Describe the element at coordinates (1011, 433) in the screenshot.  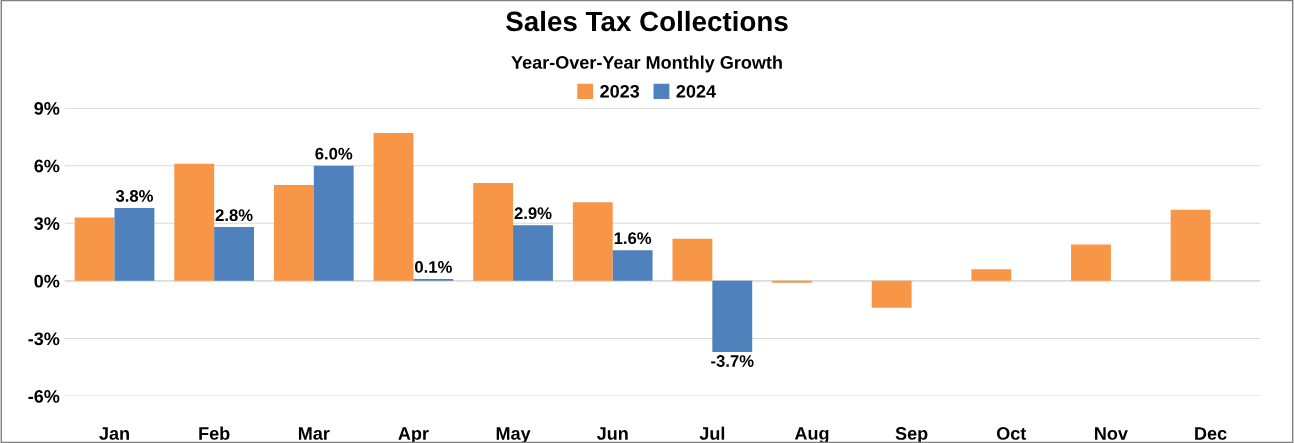
I see `x-tick-label: Oct` at that location.